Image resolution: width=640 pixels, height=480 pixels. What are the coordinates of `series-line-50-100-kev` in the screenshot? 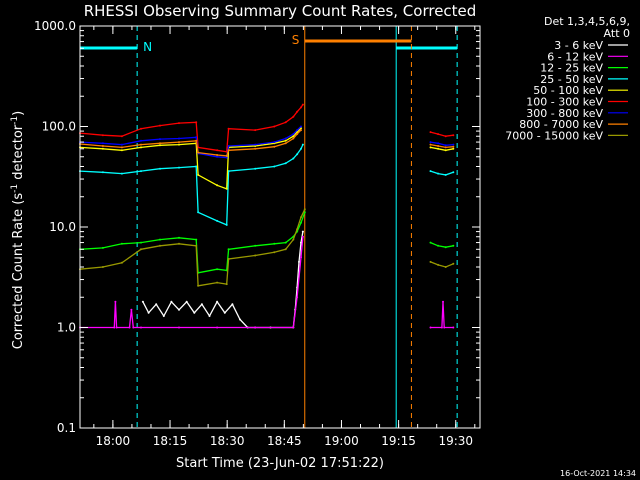 It's located at (442, 148).